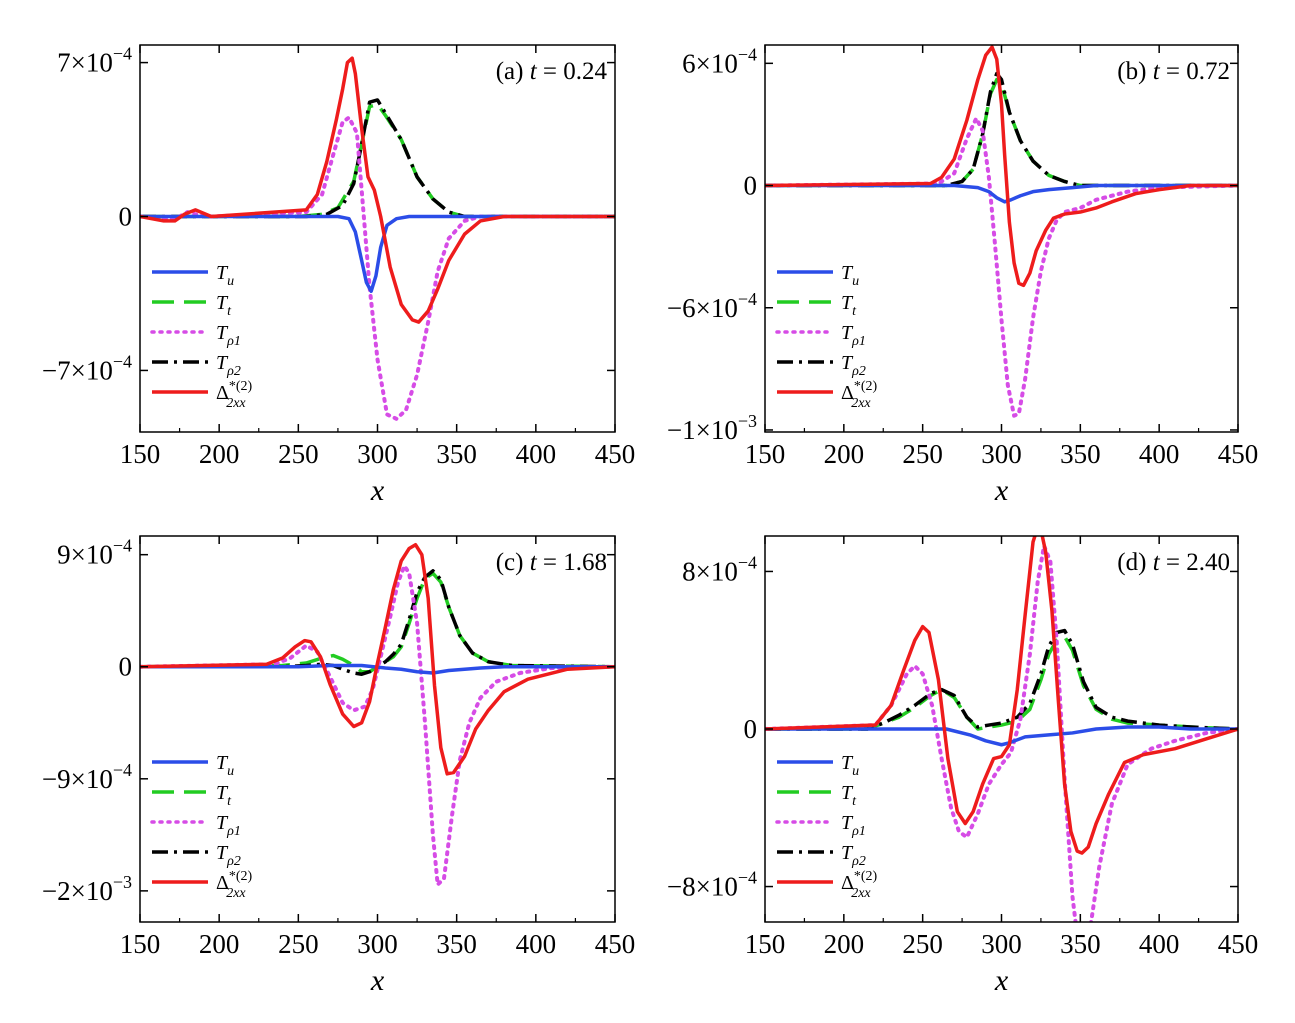  What do you see at coordinates (712, 306) in the screenshot?
I see `y-tick-label: −6×10⁻⁴` at bounding box center [712, 306].